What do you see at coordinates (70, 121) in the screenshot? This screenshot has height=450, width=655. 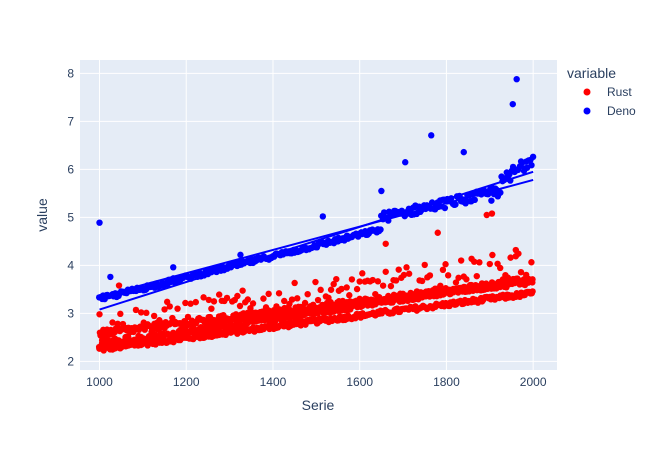 I see `y-tick-label: 7` at bounding box center [70, 121].